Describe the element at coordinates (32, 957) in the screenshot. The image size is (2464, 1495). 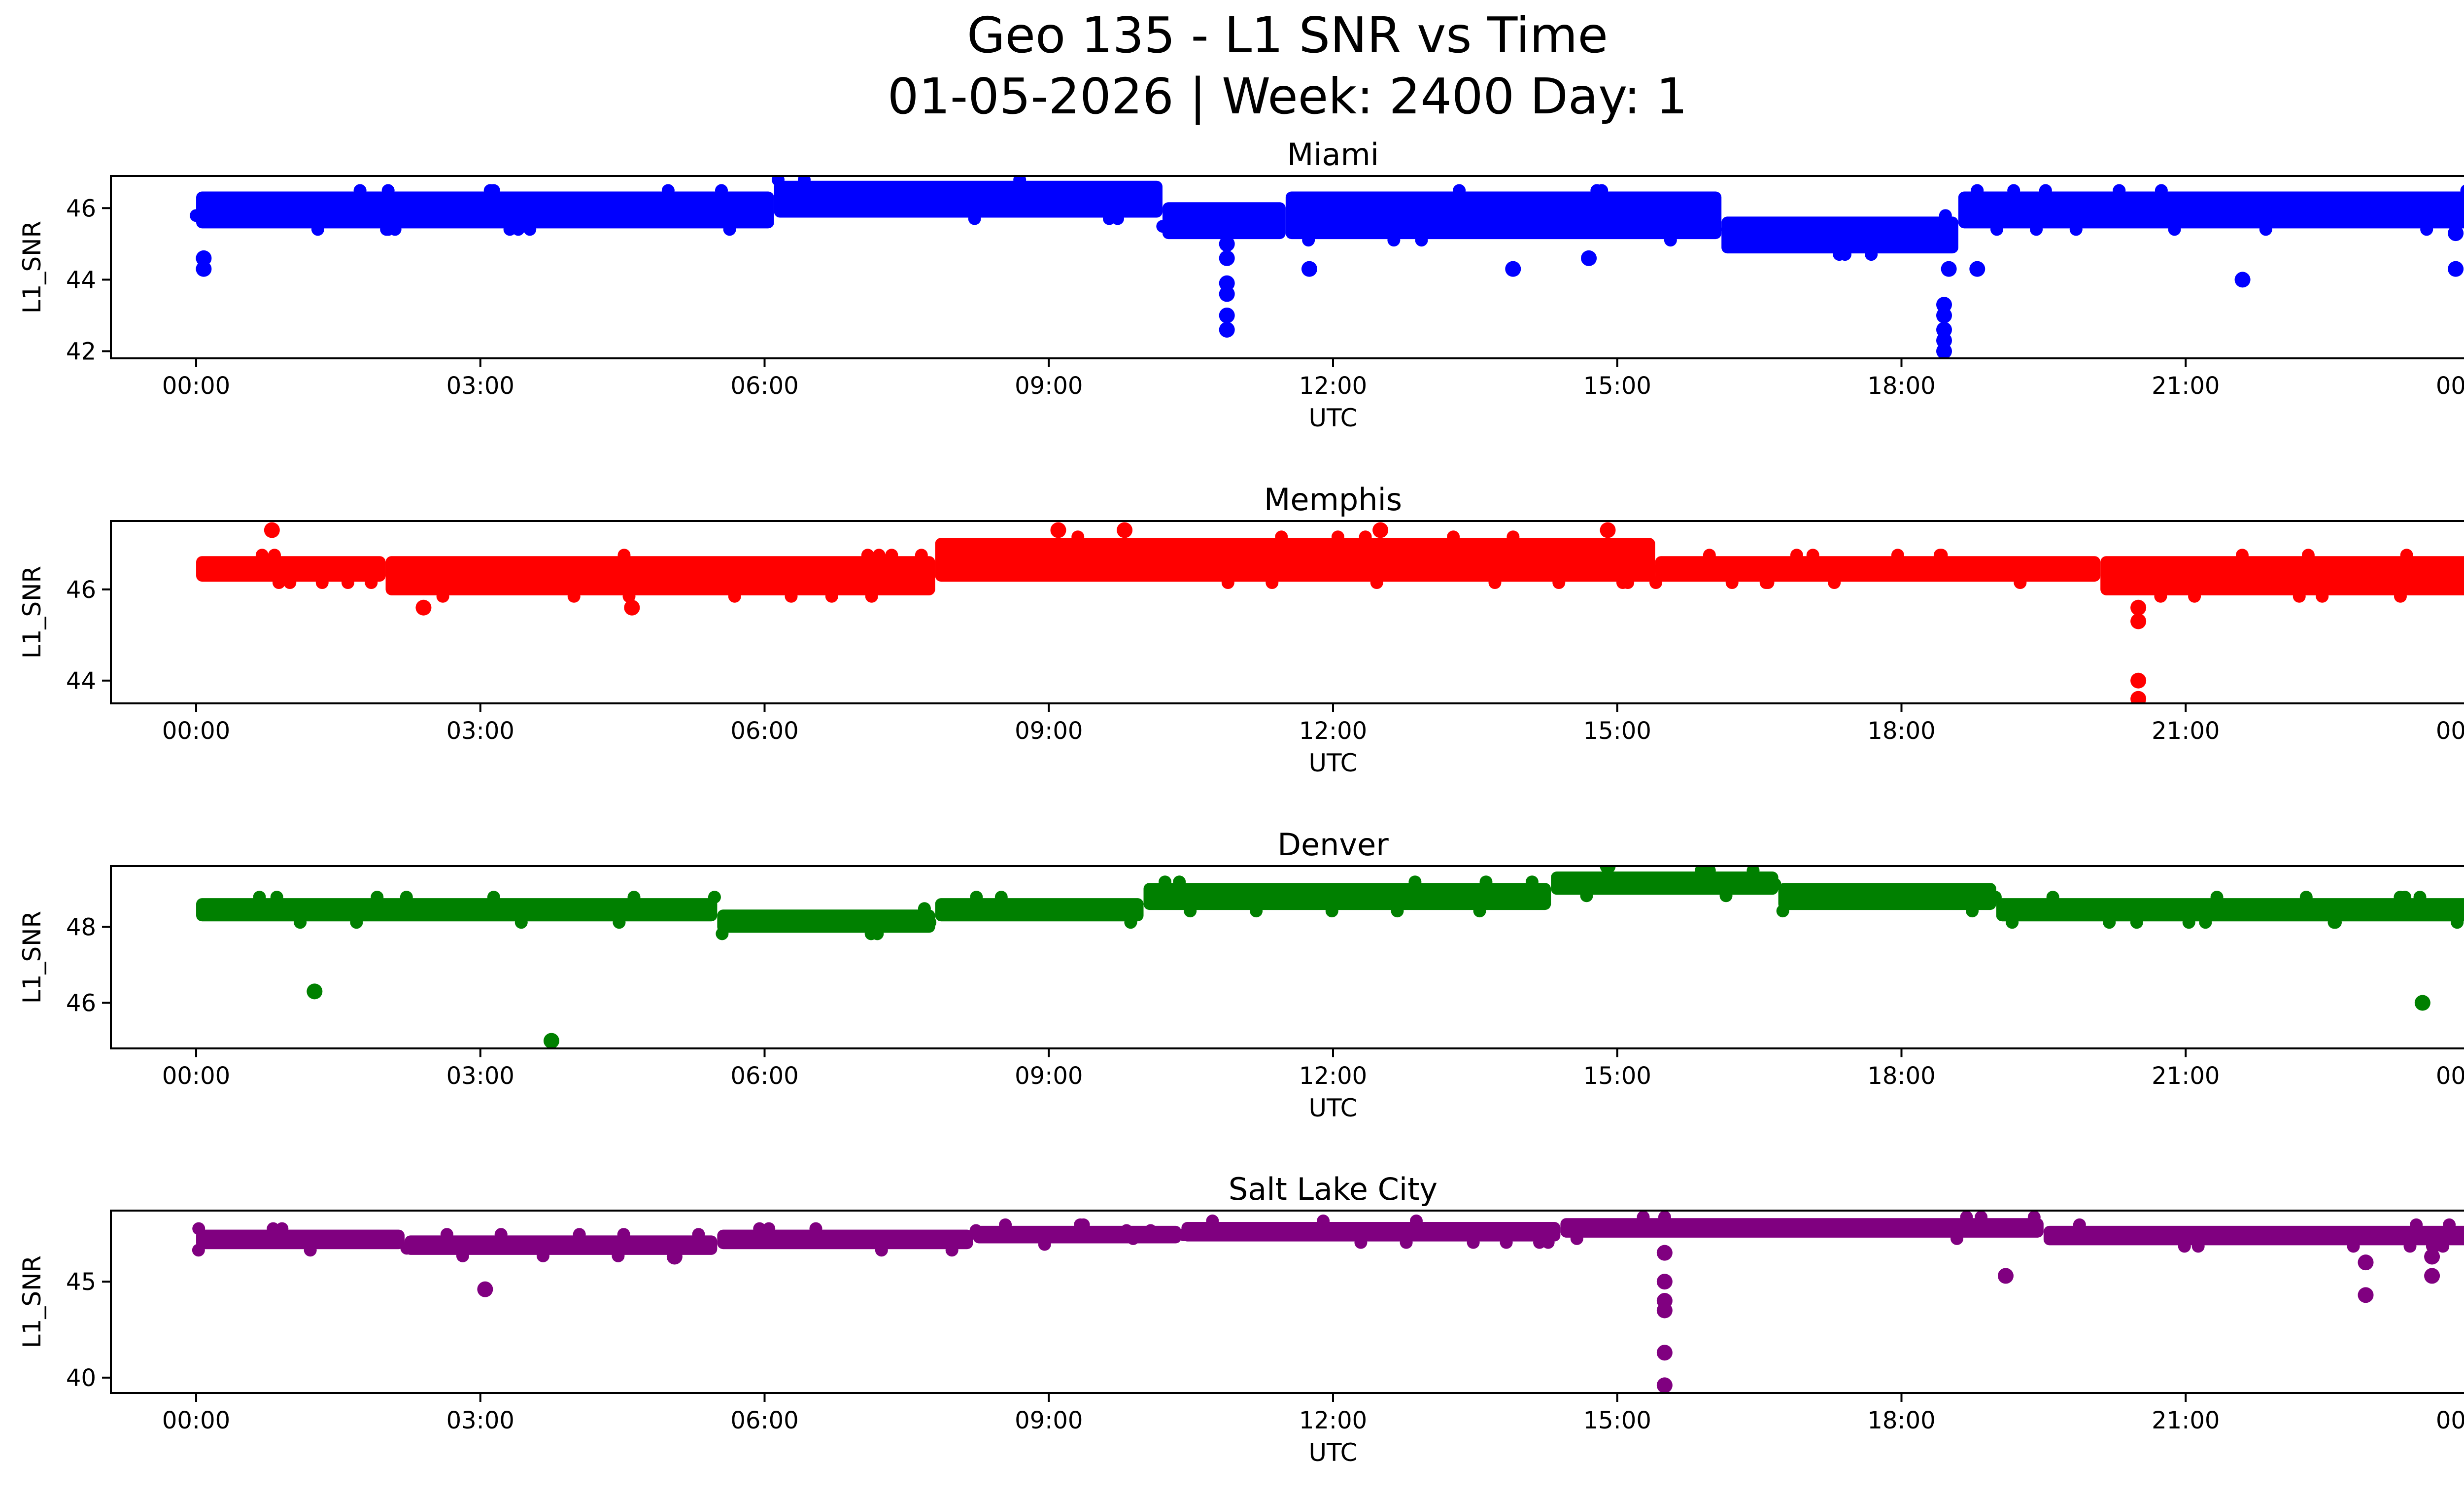
I see `y-axis-label: L1_SNR` at that location.